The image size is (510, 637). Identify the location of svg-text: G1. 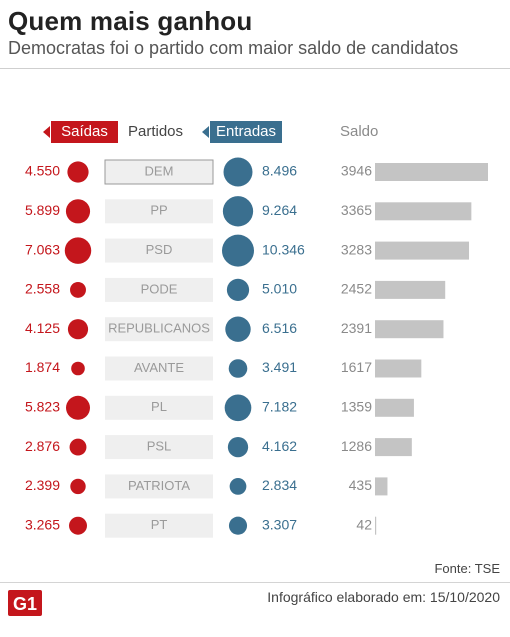
(25, 604).